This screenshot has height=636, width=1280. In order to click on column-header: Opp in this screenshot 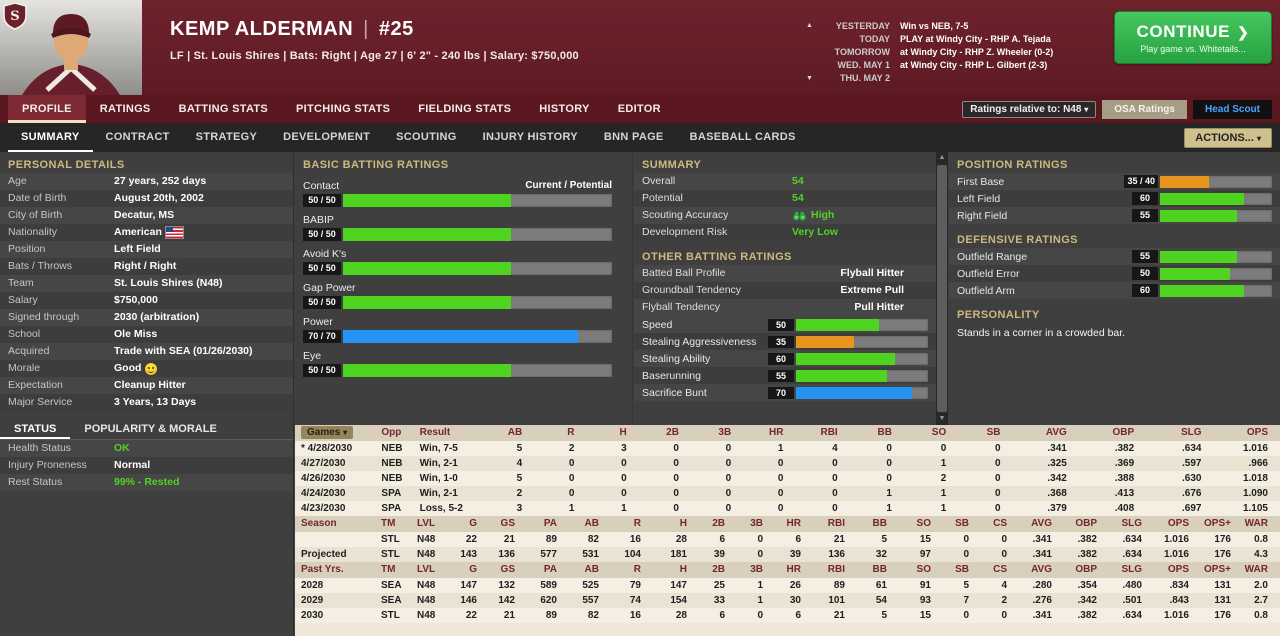, I will do `click(394, 433)`.